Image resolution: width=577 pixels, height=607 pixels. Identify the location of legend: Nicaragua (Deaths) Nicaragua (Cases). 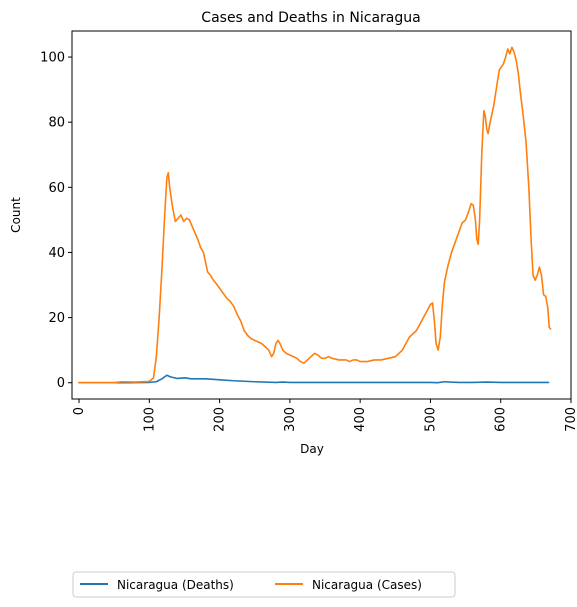
(264, 584).